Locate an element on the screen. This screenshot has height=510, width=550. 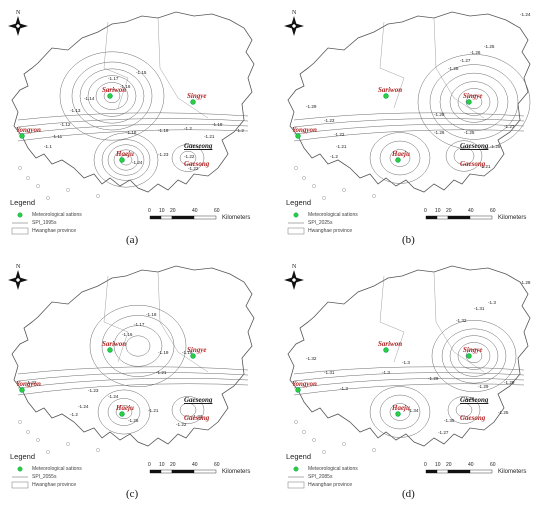
city-label: Haeju is located at coordinates (401, 408).